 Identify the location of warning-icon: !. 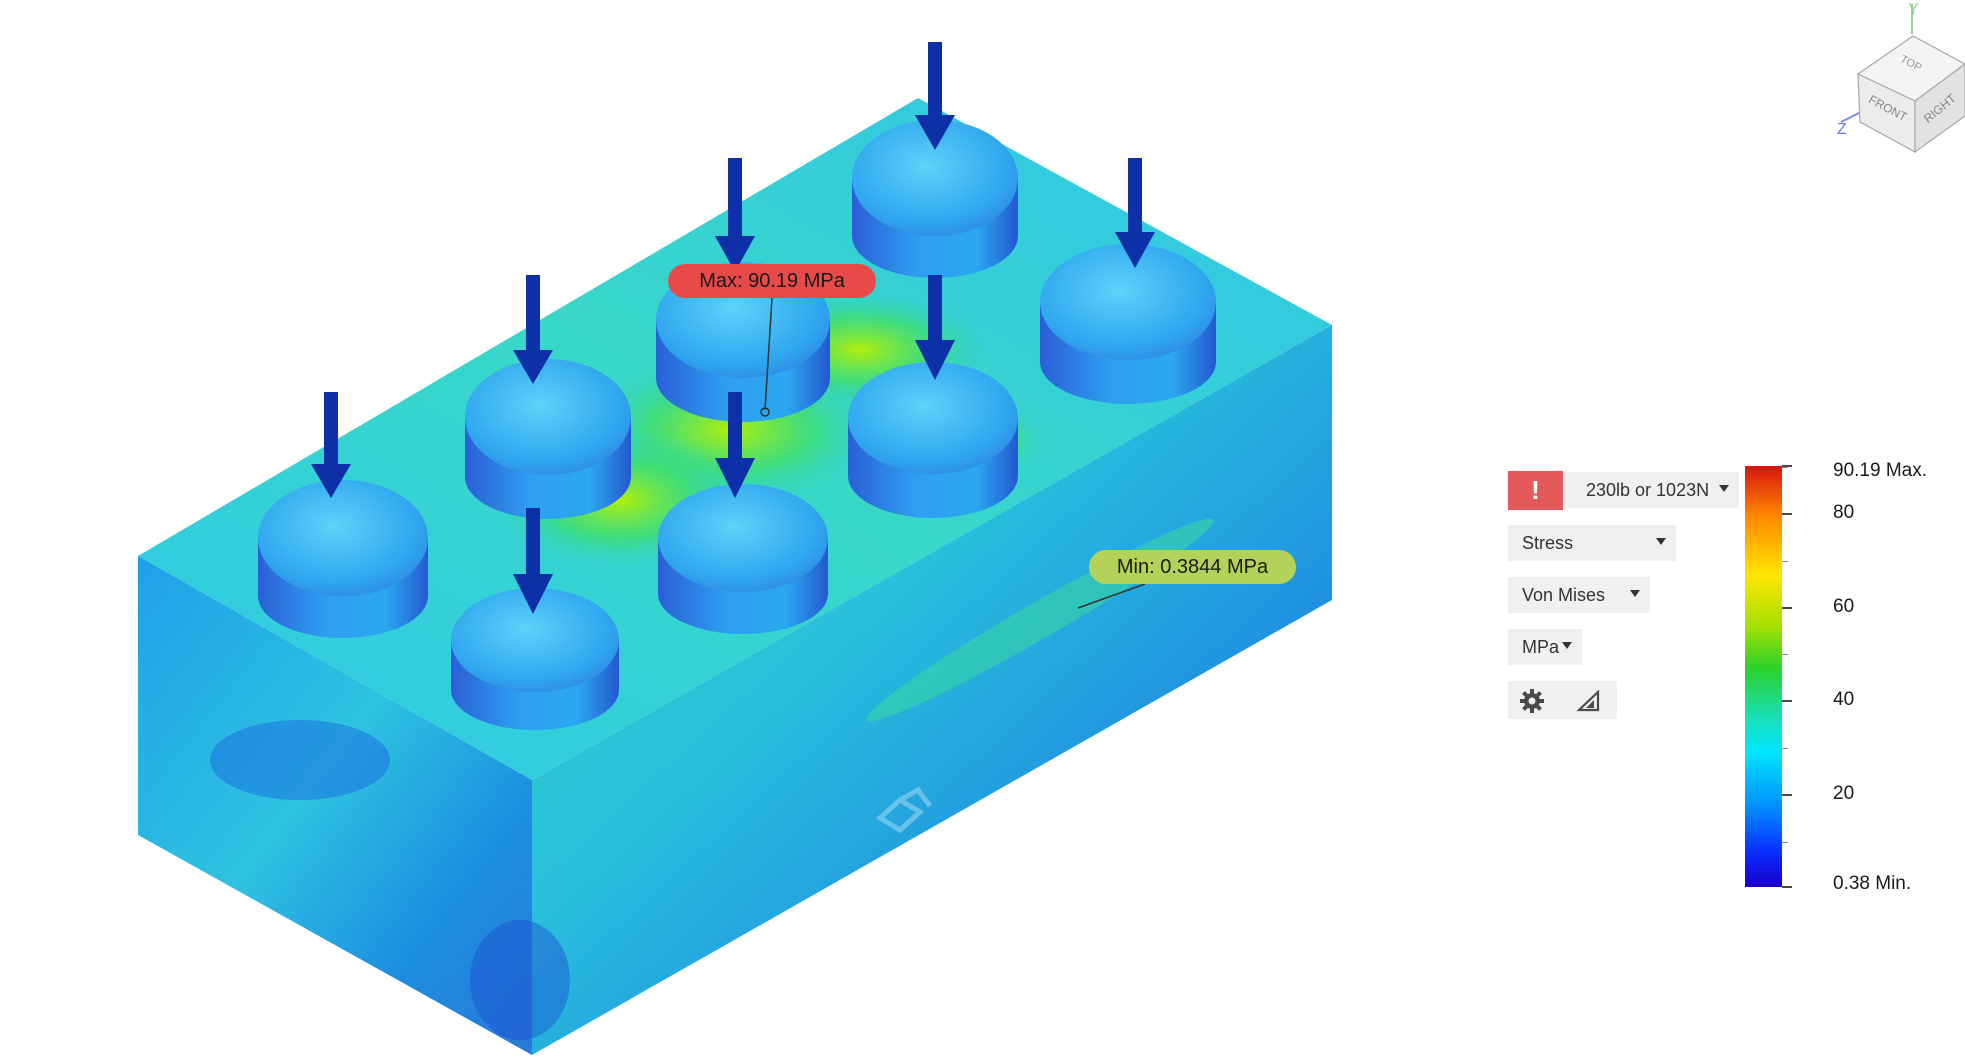
(1535, 490).